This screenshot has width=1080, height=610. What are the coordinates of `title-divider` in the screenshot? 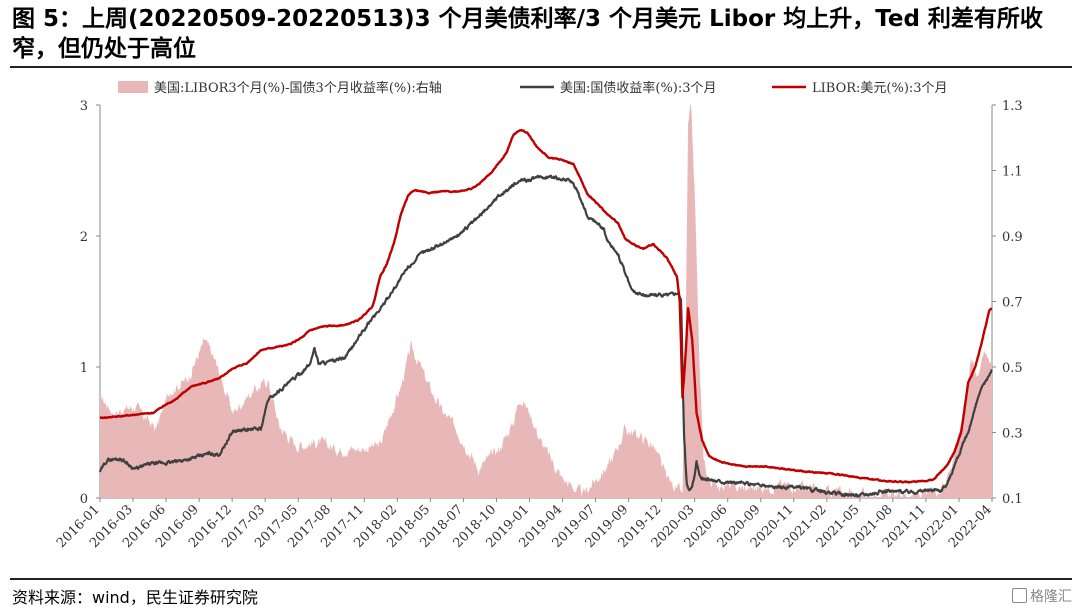 It's located at (541, 67).